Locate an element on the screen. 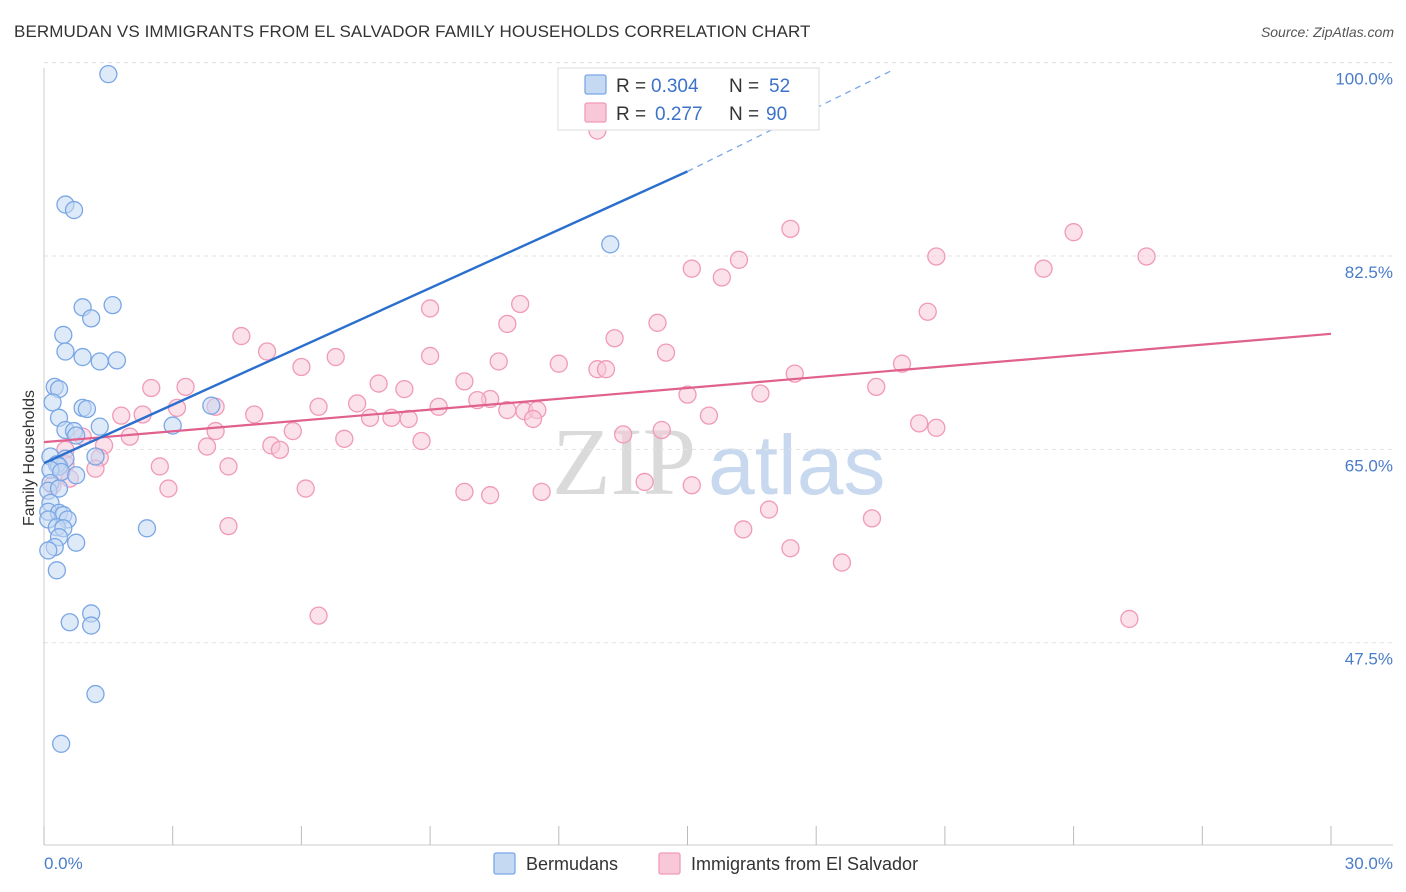 The height and width of the screenshot is (892, 1406). y-tick-label: 65.0% is located at coordinates (1369, 465).